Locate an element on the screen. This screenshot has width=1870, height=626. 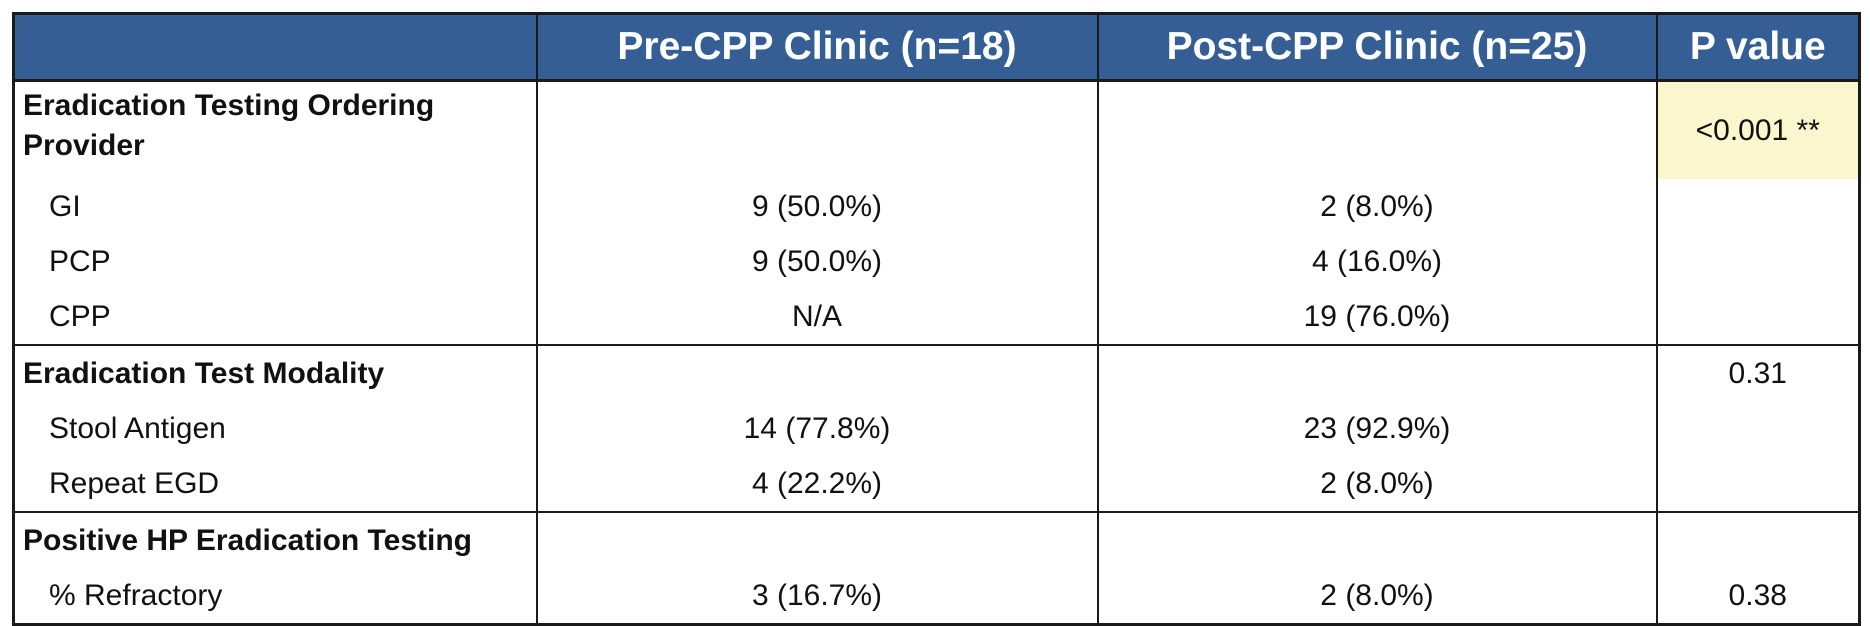
header-empty-cell is located at coordinates (275, 47).